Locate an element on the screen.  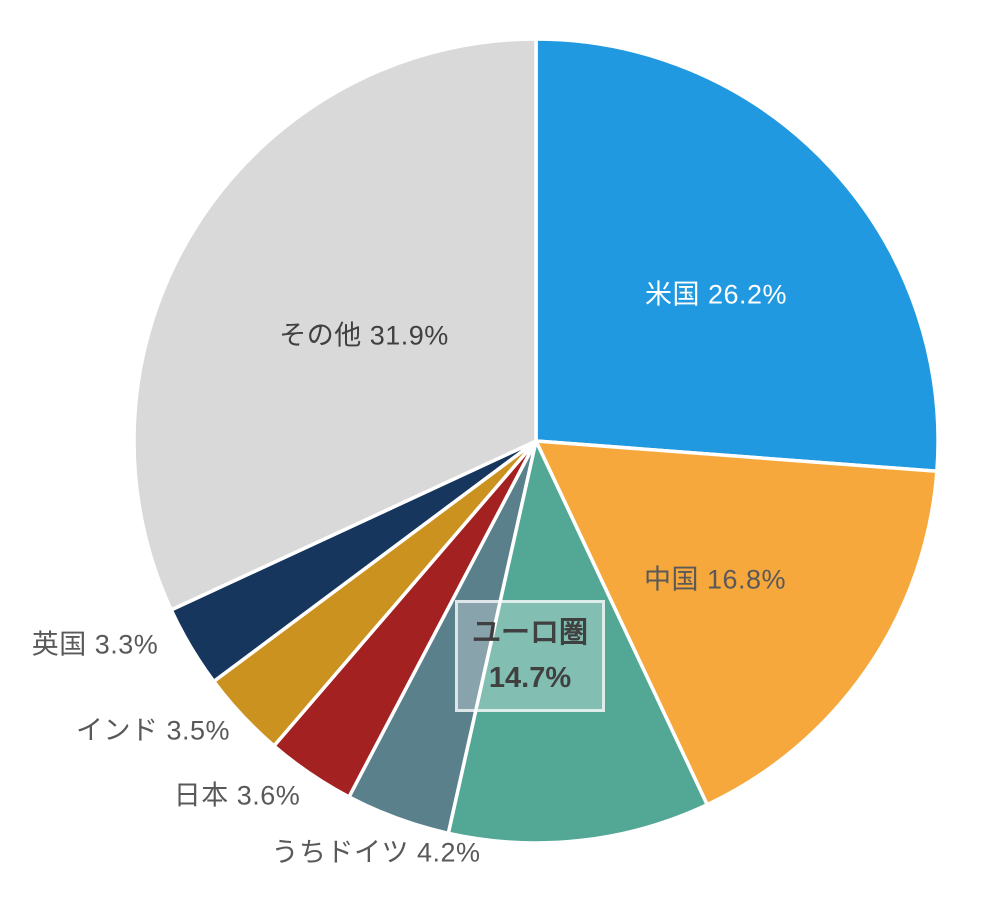
label-india: インド 3.5% is located at coordinates (153, 730).